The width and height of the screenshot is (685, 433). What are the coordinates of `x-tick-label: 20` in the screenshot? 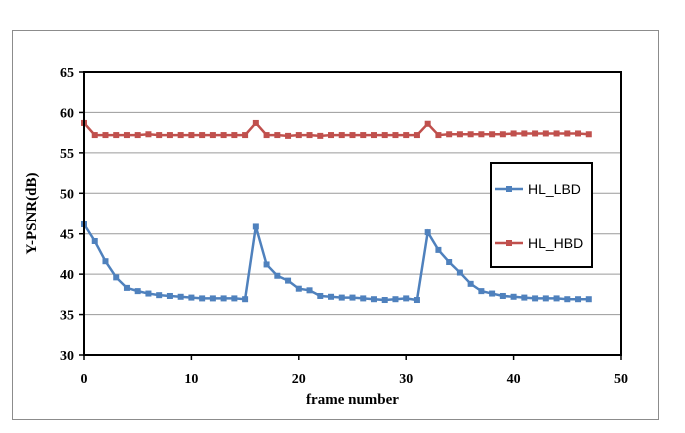 It's located at (299, 379).